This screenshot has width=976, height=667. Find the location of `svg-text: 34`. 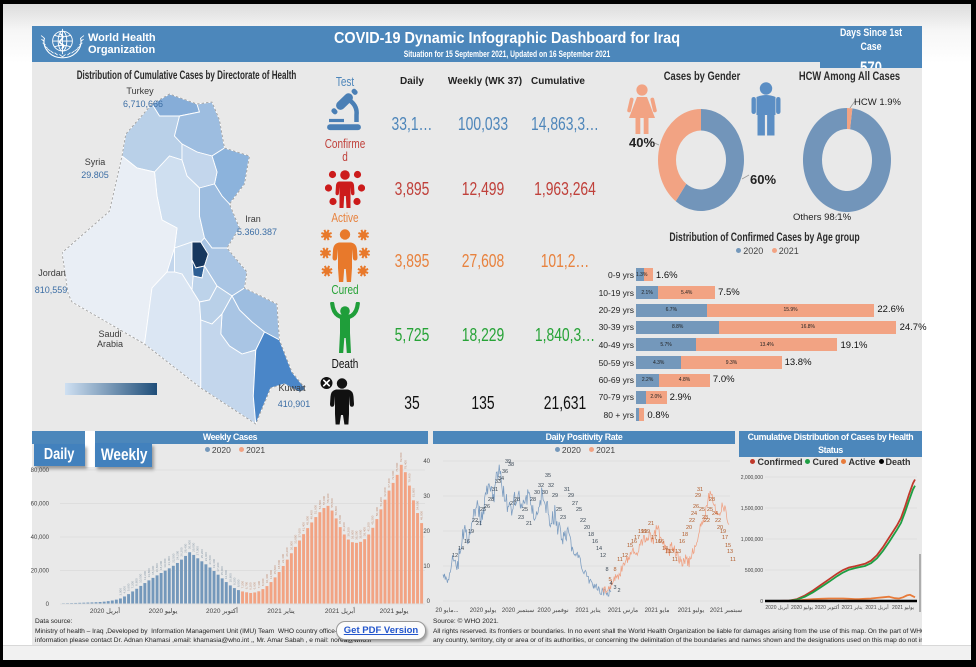

svg-text: 34 is located at coordinates (501, 479).